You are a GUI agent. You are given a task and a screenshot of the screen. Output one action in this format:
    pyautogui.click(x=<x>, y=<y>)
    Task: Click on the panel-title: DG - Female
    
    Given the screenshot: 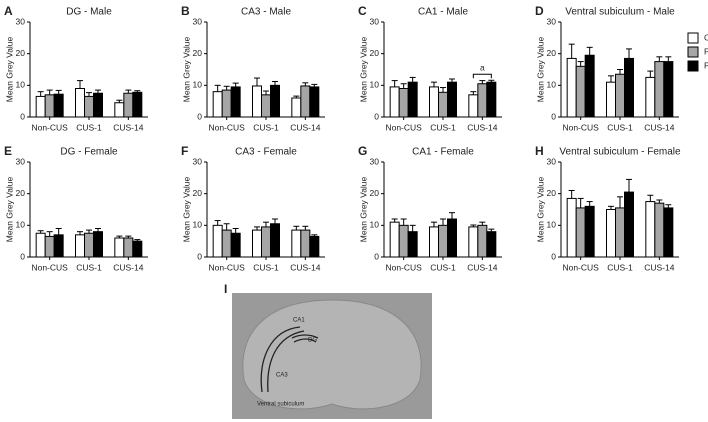 What is the action you would take?
    pyautogui.click(x=89, y=152)
    